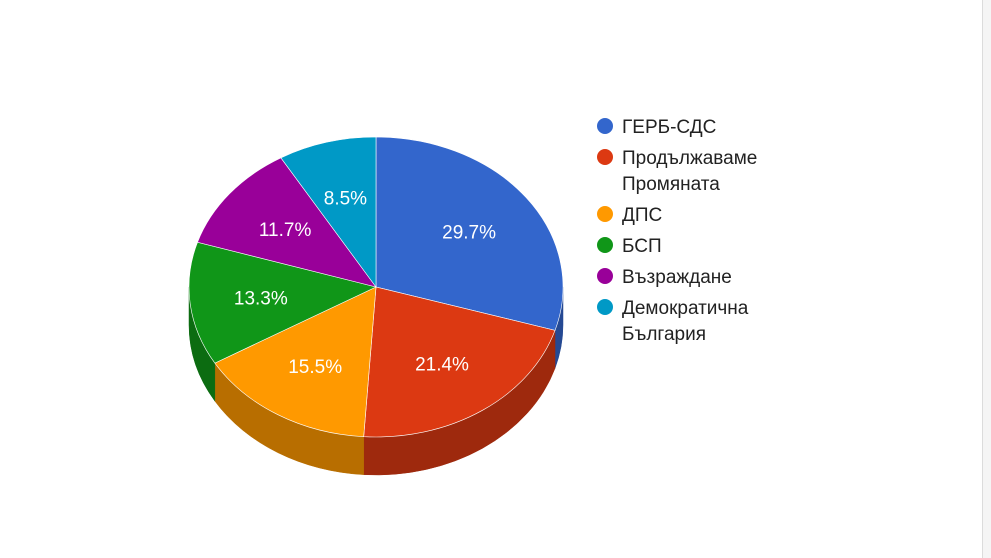 The image size is (991, 558). Describe the element at coordinates (261, 299) in the screenshot. I see `slice-value-label: 13.3%` at that location.